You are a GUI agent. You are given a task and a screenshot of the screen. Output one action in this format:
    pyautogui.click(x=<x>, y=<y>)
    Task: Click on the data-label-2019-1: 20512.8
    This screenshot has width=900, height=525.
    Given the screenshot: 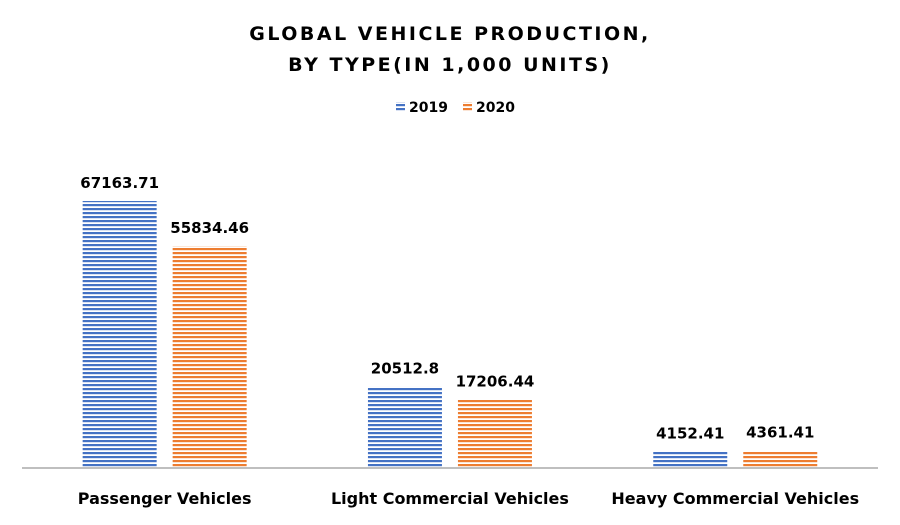 What is the action you would take?
    pyautogui.click(x=405, y=368)
    